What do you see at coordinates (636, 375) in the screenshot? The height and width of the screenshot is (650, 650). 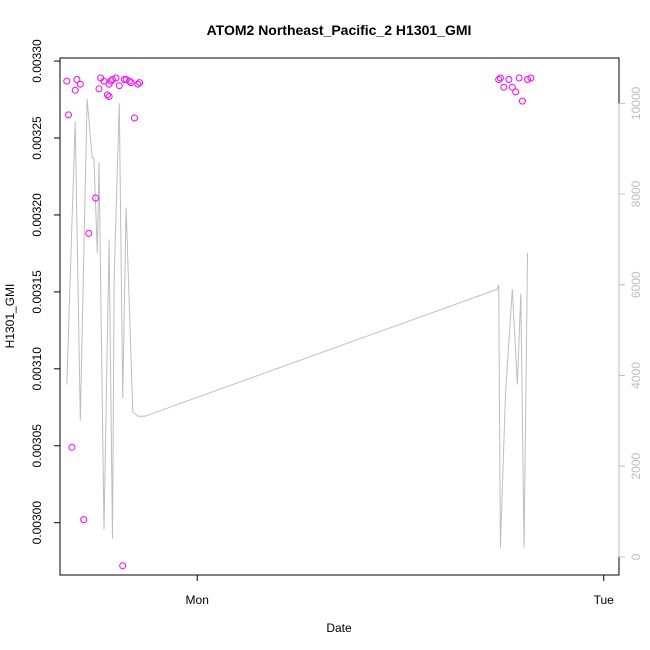 I see `y2-tick-label: 4000` at bounding box center [636, 375].